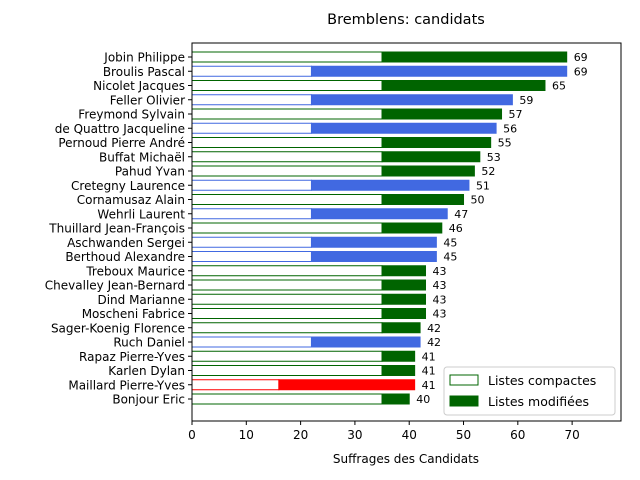  I want to click on candidate-label-21: Rapaz Pierre-Yves, so click(132, 357).